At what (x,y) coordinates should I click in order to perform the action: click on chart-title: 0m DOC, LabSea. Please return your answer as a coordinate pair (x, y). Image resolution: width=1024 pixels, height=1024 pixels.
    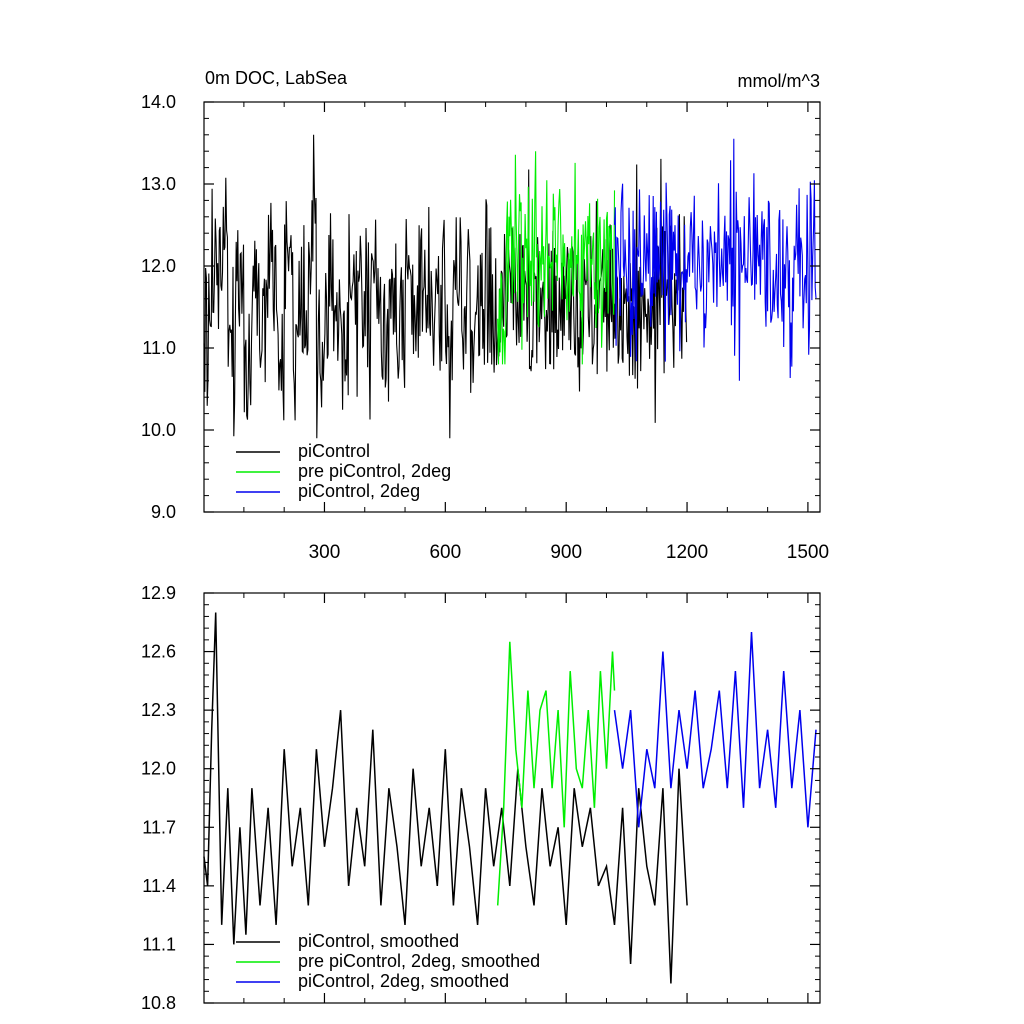
    Looking at the image, I should click on (276, 78).